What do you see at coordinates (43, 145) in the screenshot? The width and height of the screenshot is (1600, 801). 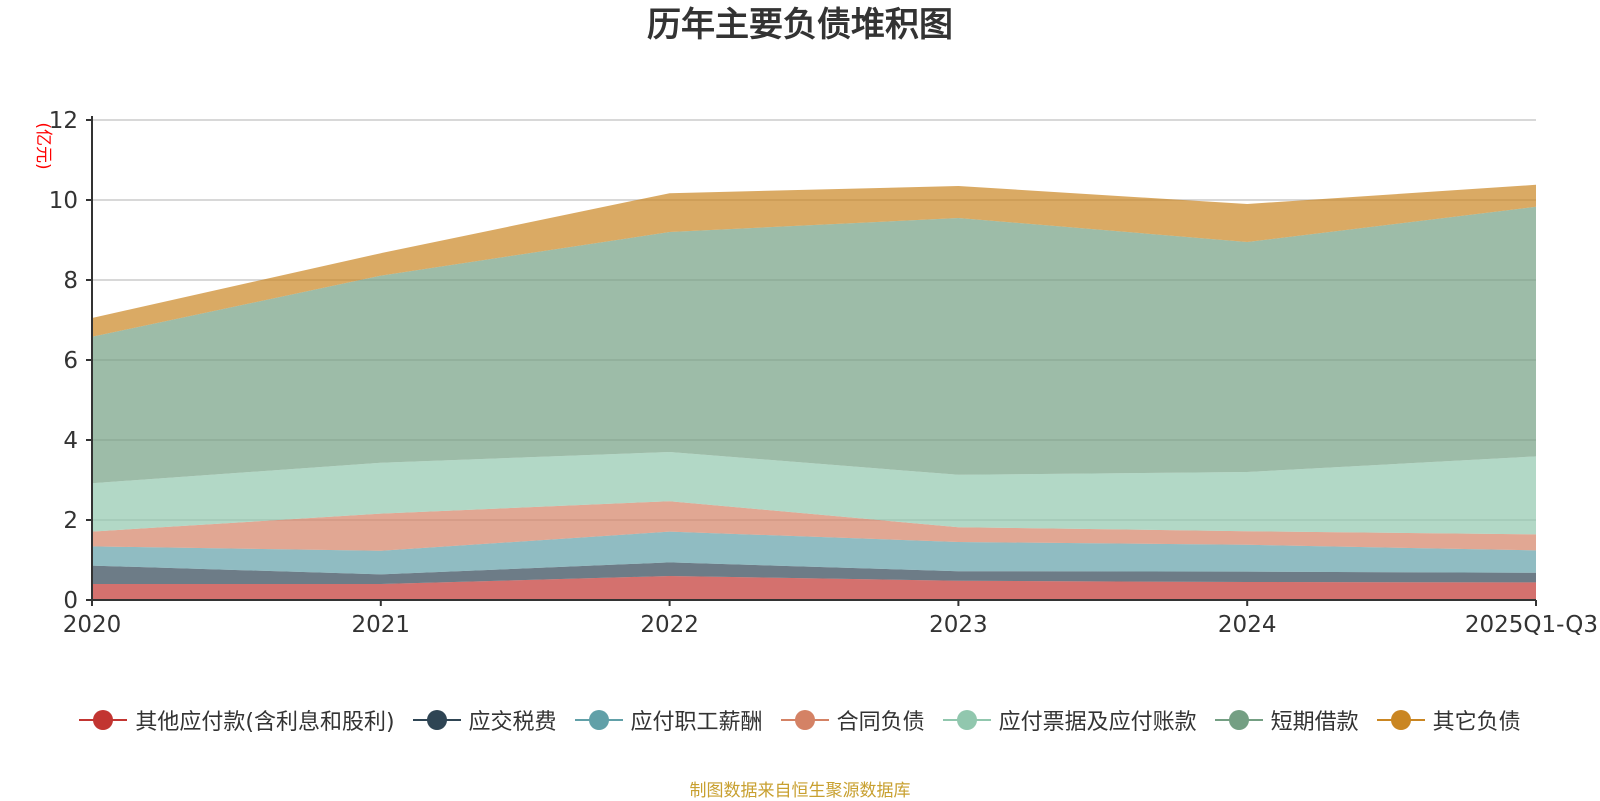 I see `y-axis-unit-label: (亿元)` at bounding box center [43, 145].